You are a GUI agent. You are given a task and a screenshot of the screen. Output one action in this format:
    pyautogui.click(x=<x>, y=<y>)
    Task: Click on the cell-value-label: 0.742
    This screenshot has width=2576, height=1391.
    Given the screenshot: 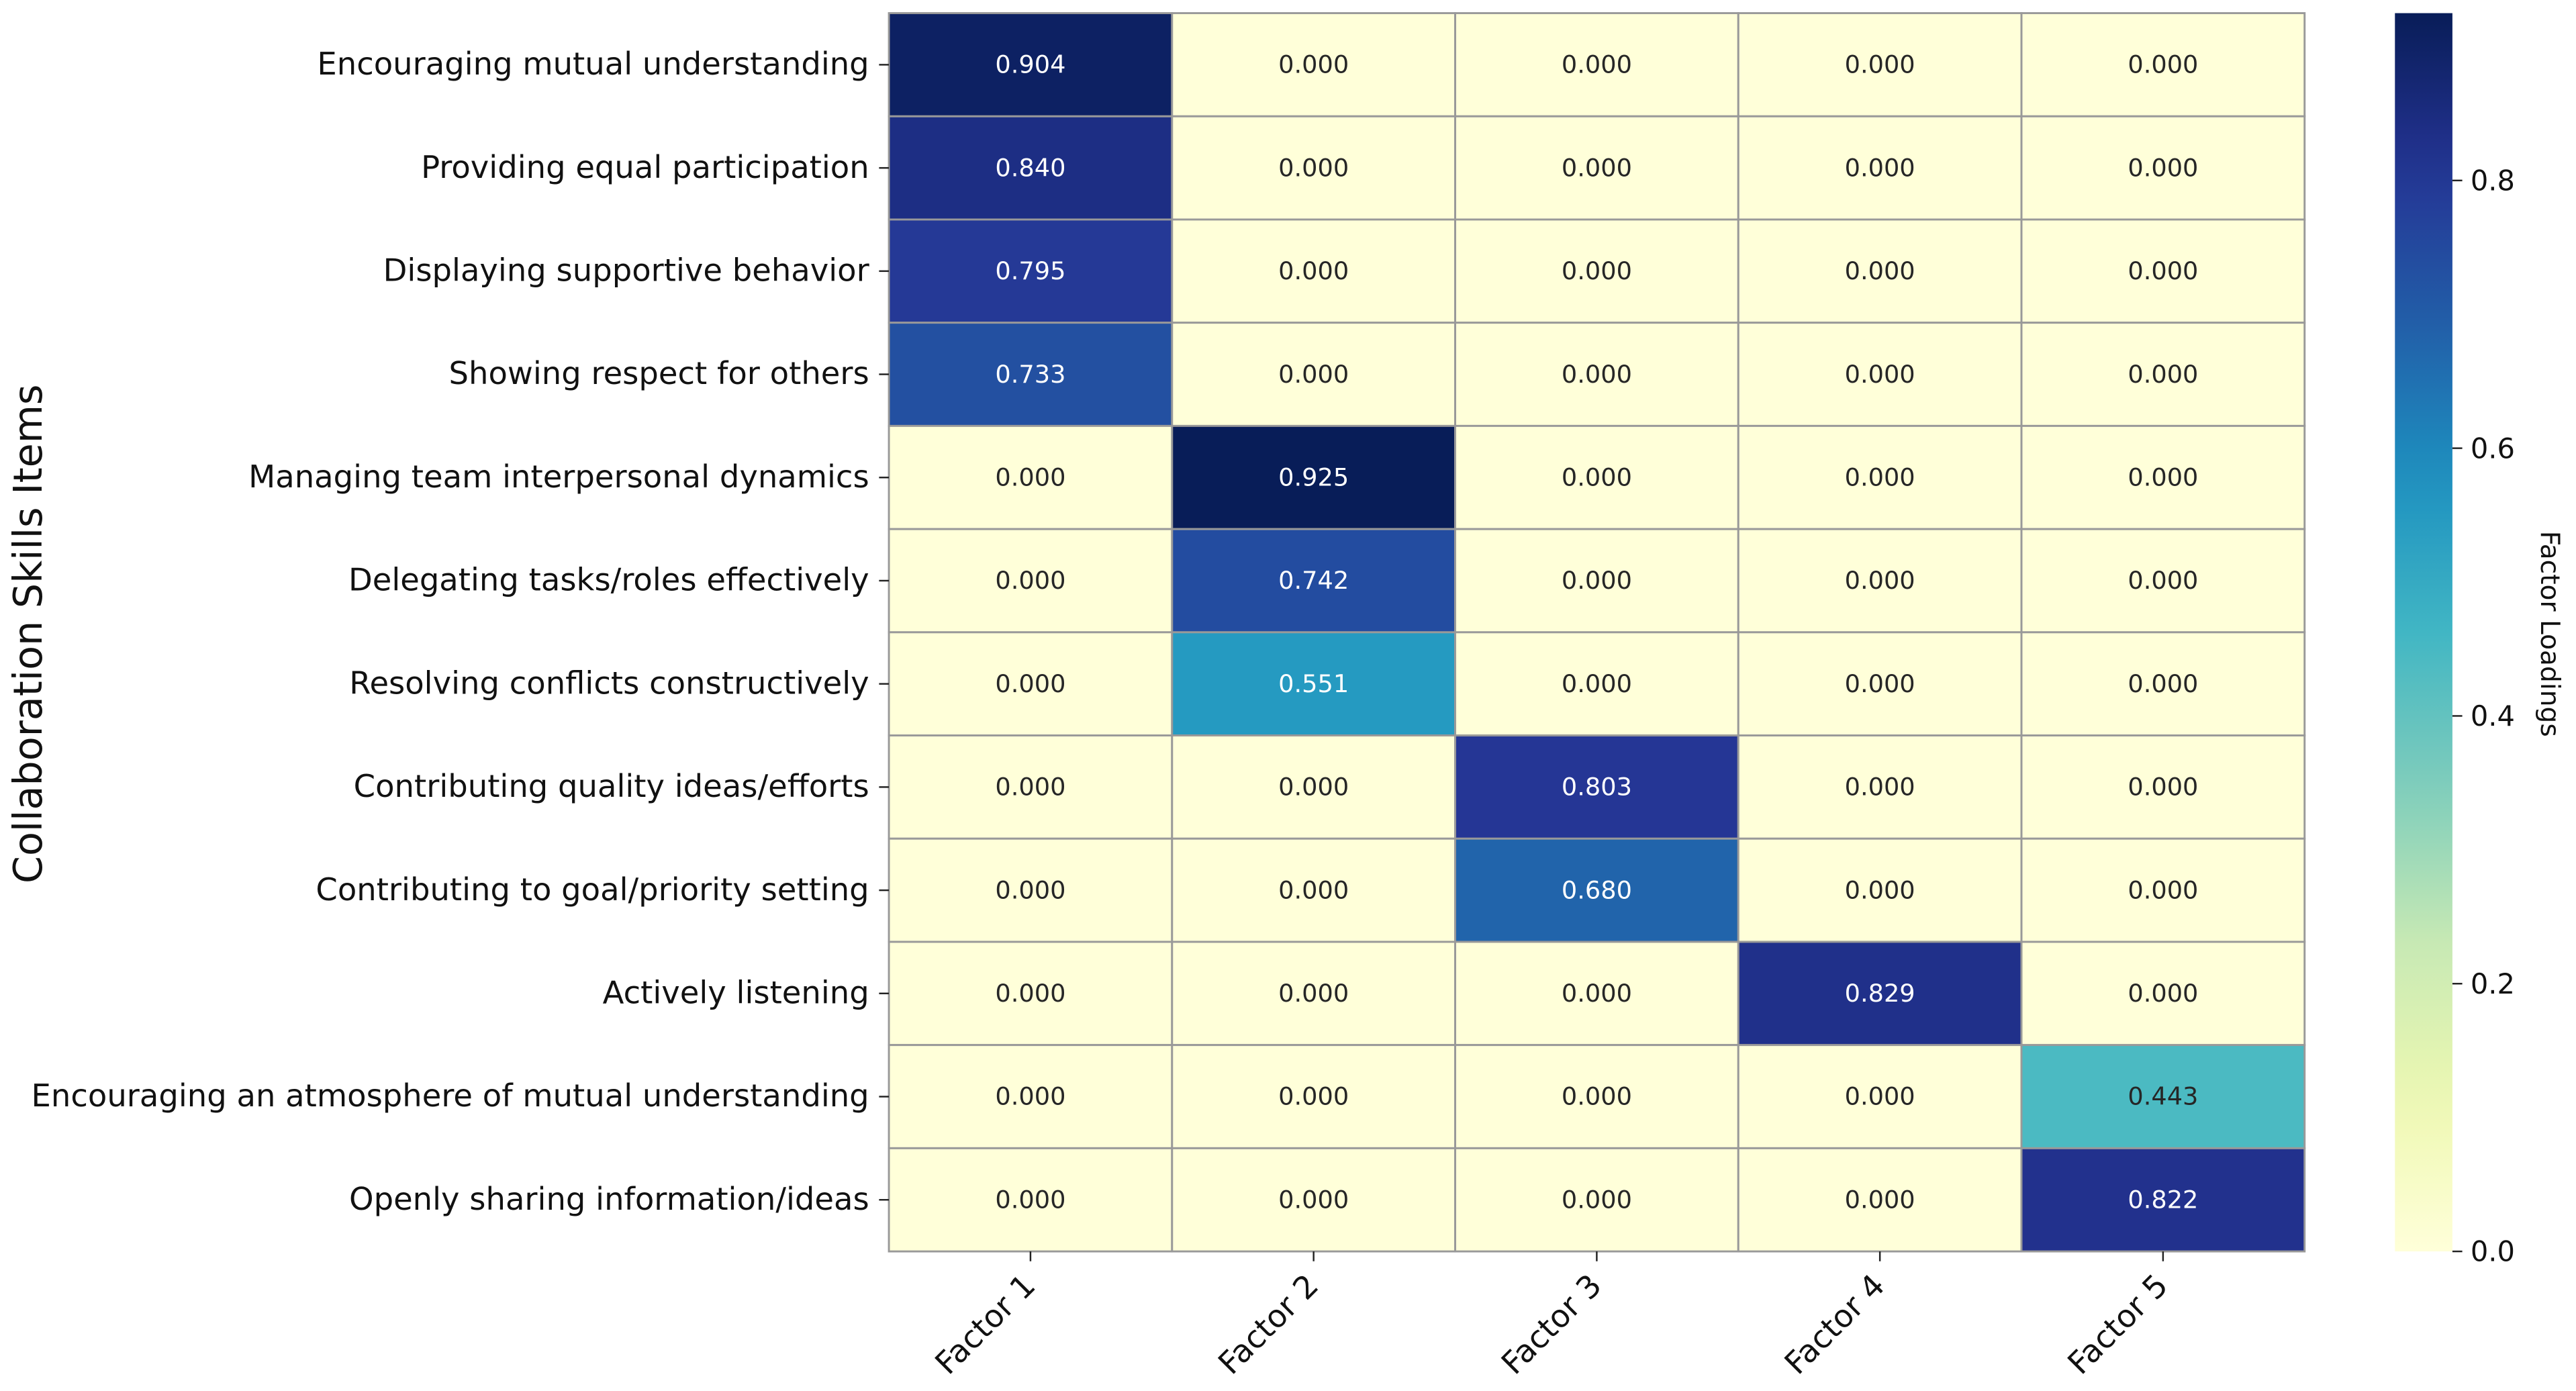 What is the action you would take?
    pyautogui.click(x=1313, y=580)
    